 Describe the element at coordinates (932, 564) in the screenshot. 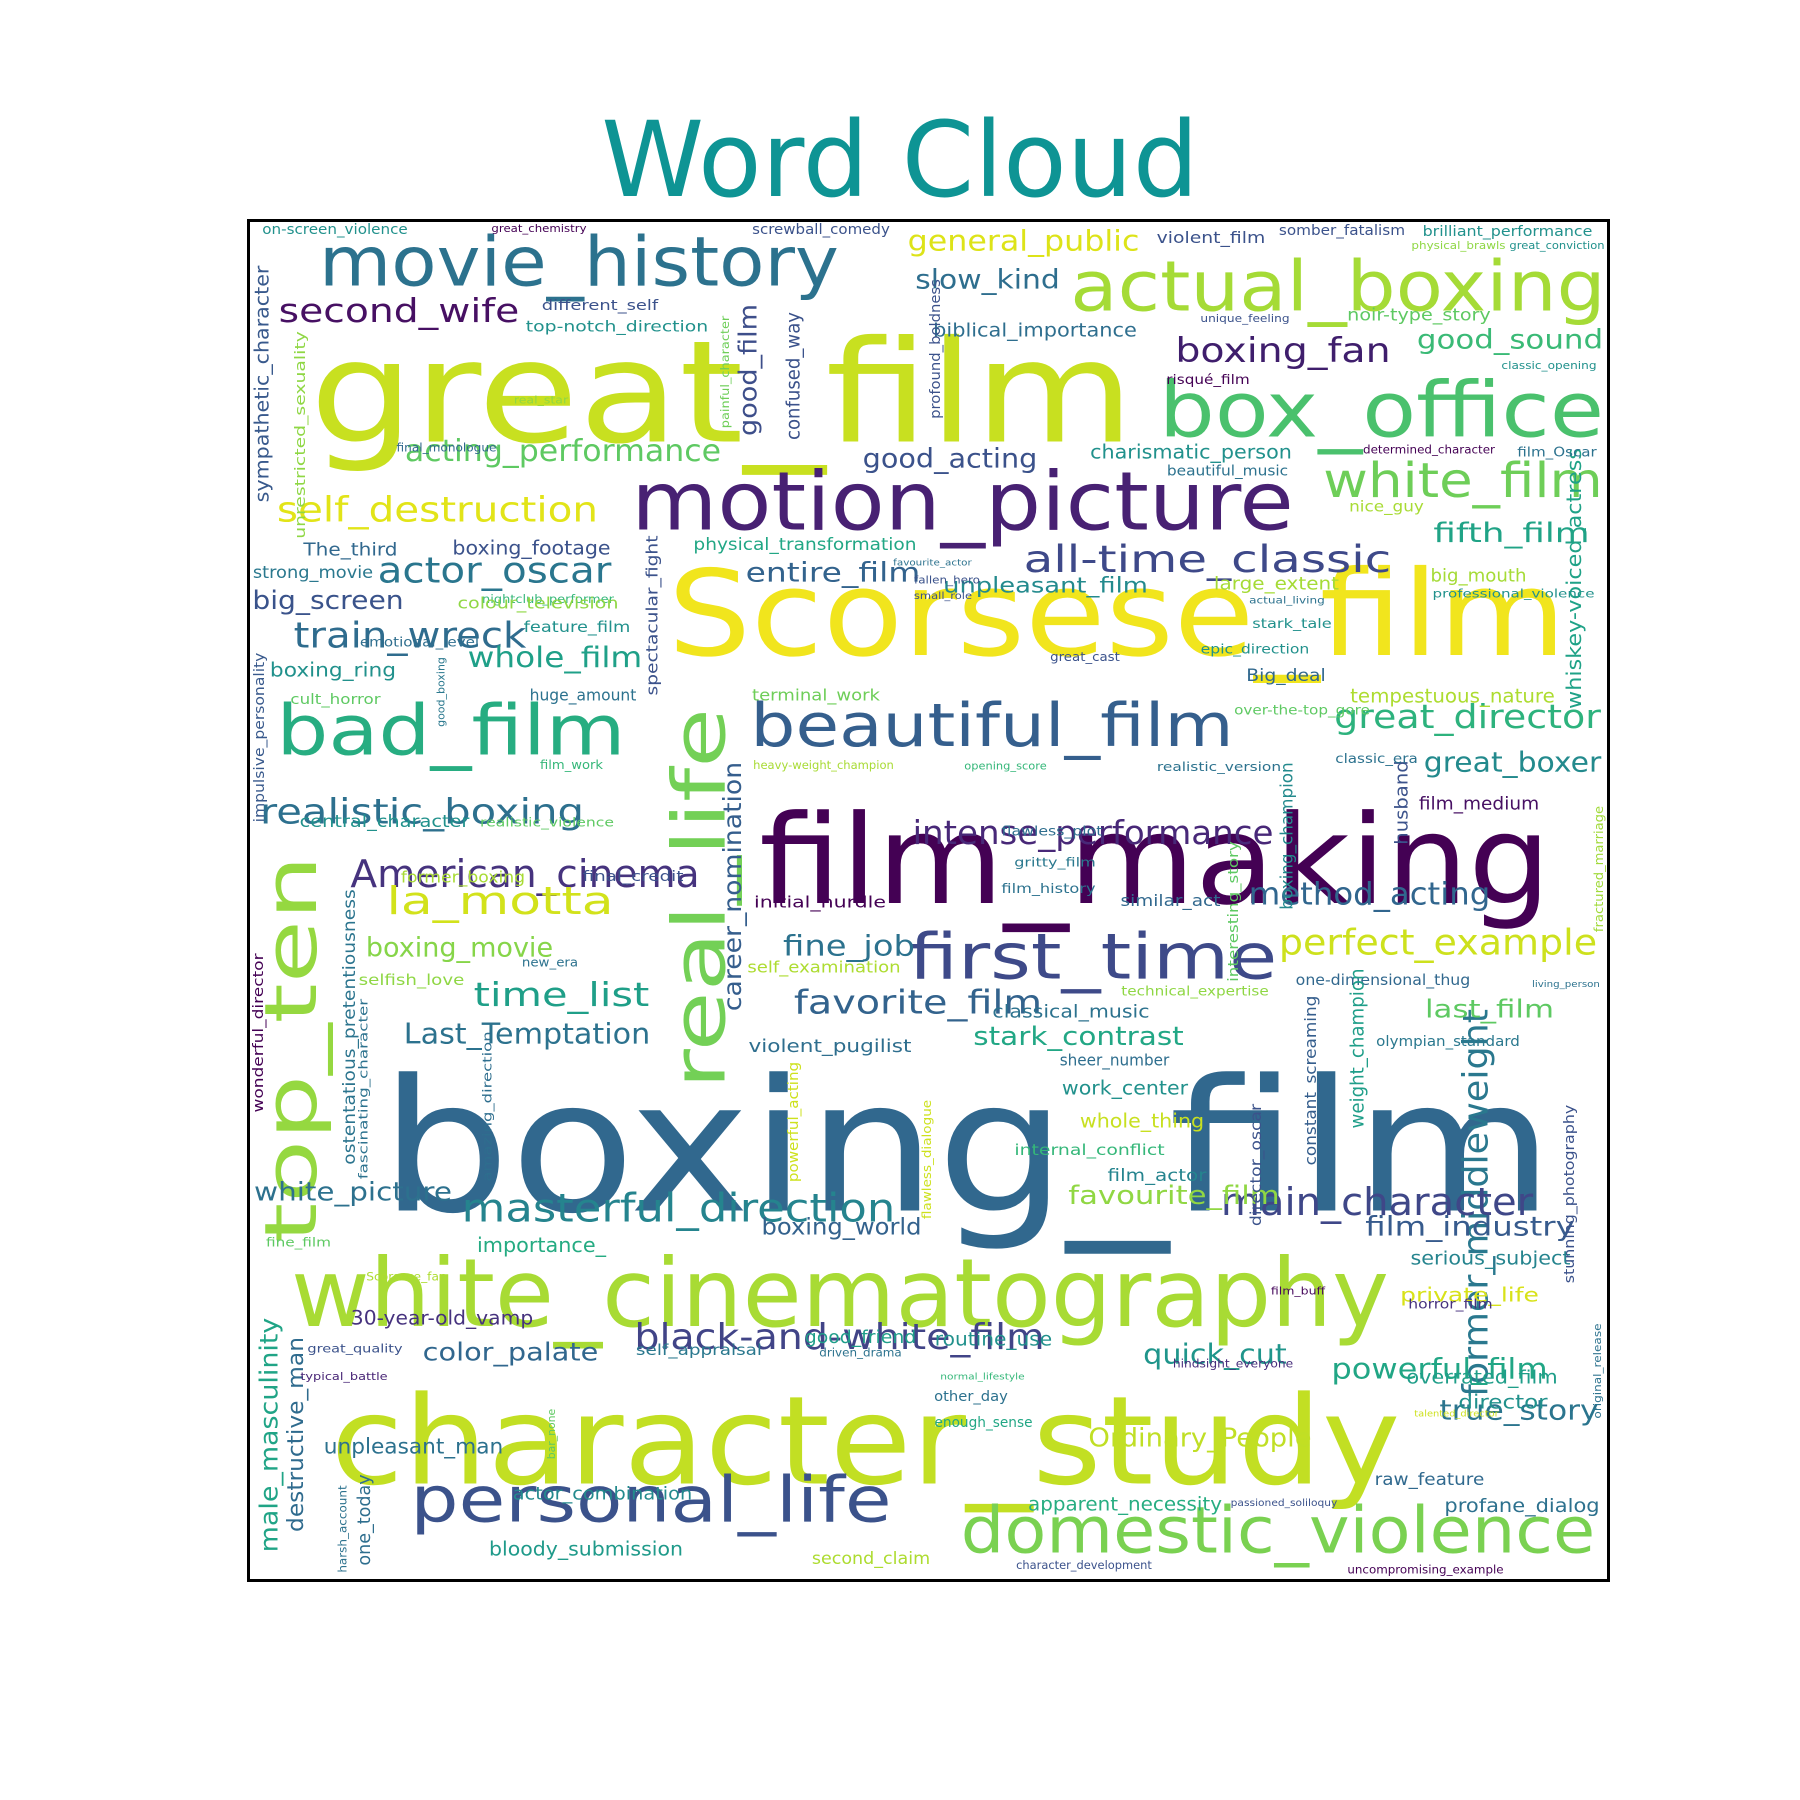

I see `word-favourite-actor: favourite_actor` at that location.